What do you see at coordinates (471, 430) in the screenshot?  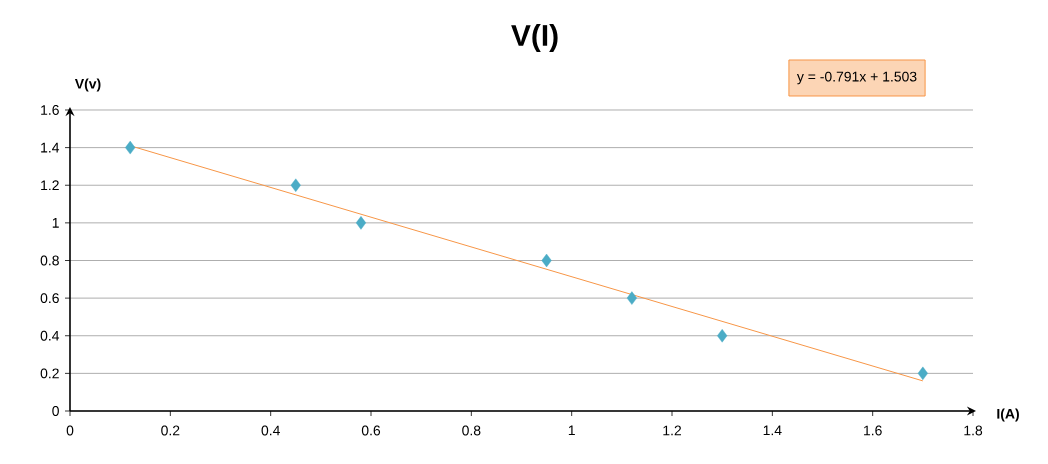 I see `x-tick-label: 0.8` at bounding box center [471, 430].